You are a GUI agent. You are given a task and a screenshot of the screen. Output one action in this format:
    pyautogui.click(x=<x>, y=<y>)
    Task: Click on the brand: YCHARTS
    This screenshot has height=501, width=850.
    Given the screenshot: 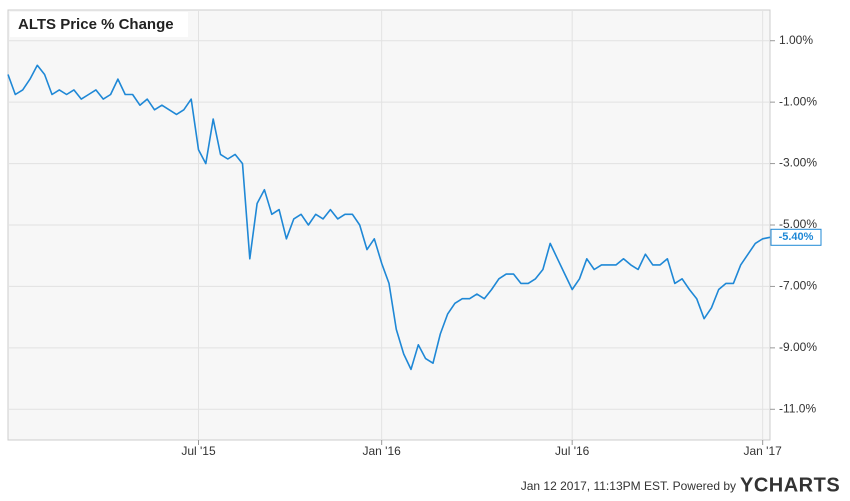 What is the action you would take?
    pyautogui.click(x=790, y=485)
    